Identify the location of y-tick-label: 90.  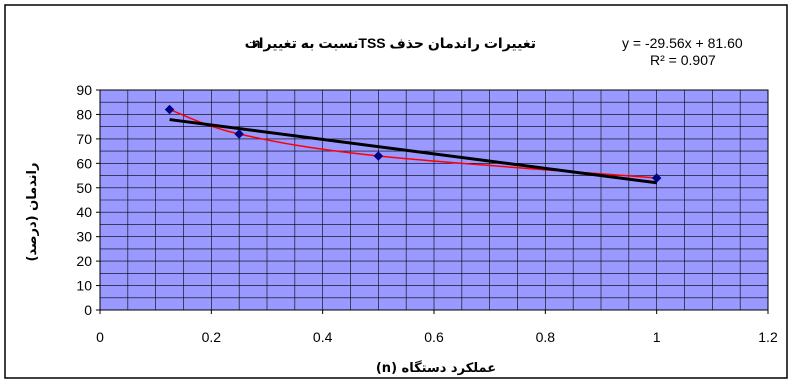
(84, 90).